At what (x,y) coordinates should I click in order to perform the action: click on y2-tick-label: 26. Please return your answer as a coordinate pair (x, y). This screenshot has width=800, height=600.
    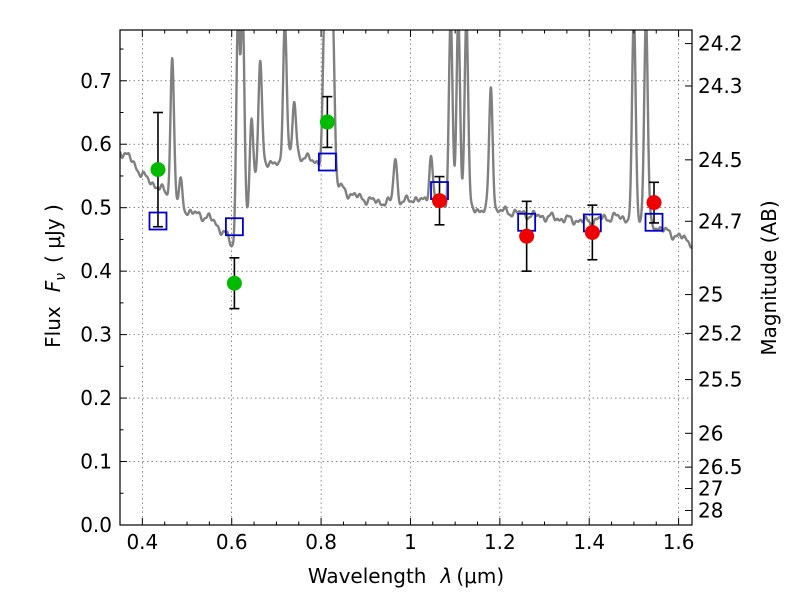
    Looking at the image, I should click on (710, 433).